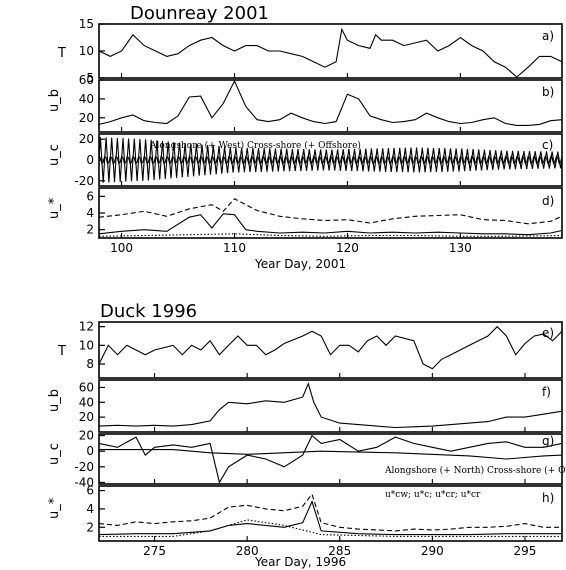 This screenshot has width=566, height=570. Describe the element at coordinates (460, 248) in the screenshot. I see `xtick-label-0: 130` at that location.